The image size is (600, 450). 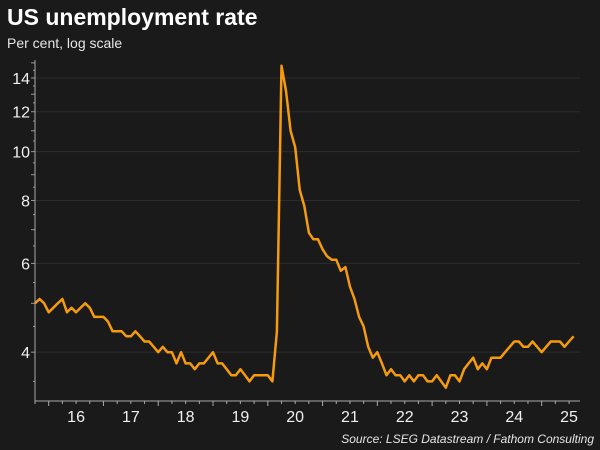 I want to click on y-tick-label: 8, so click(x=25, y=201).